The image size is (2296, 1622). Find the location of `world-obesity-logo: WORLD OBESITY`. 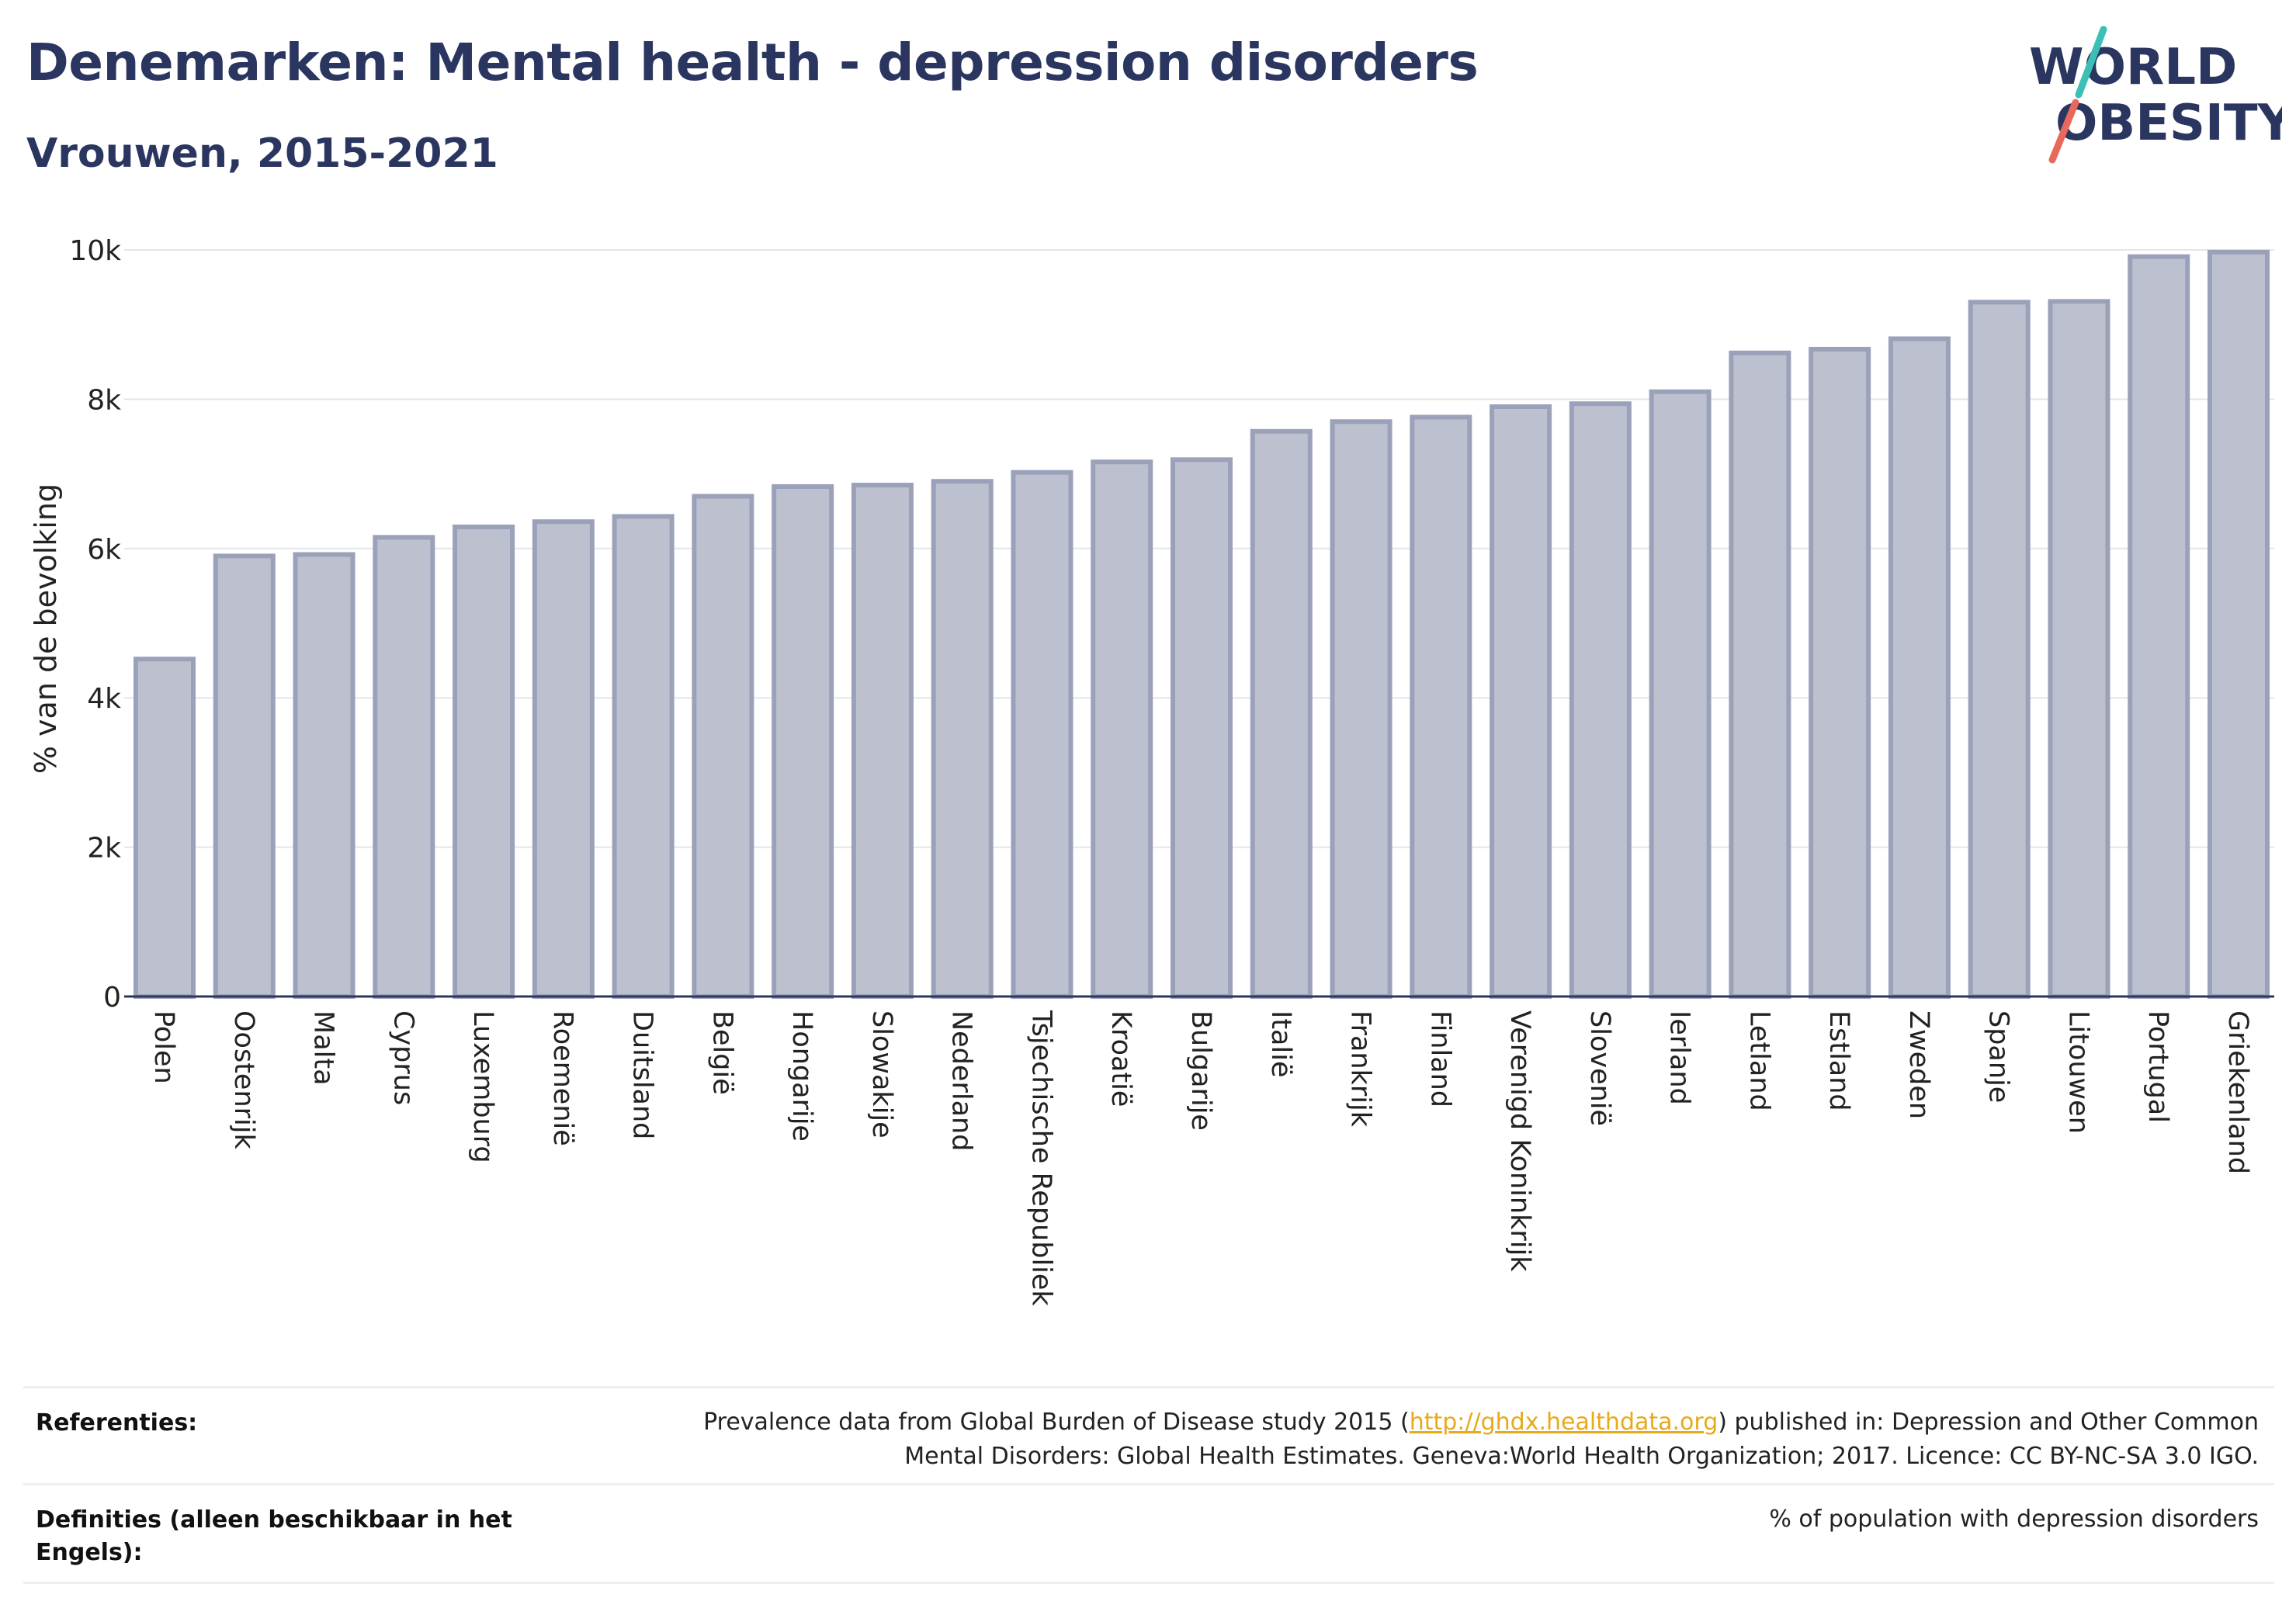

world-obesity-logo: WORLD OBESITY is located at coordinates (2155, 95).